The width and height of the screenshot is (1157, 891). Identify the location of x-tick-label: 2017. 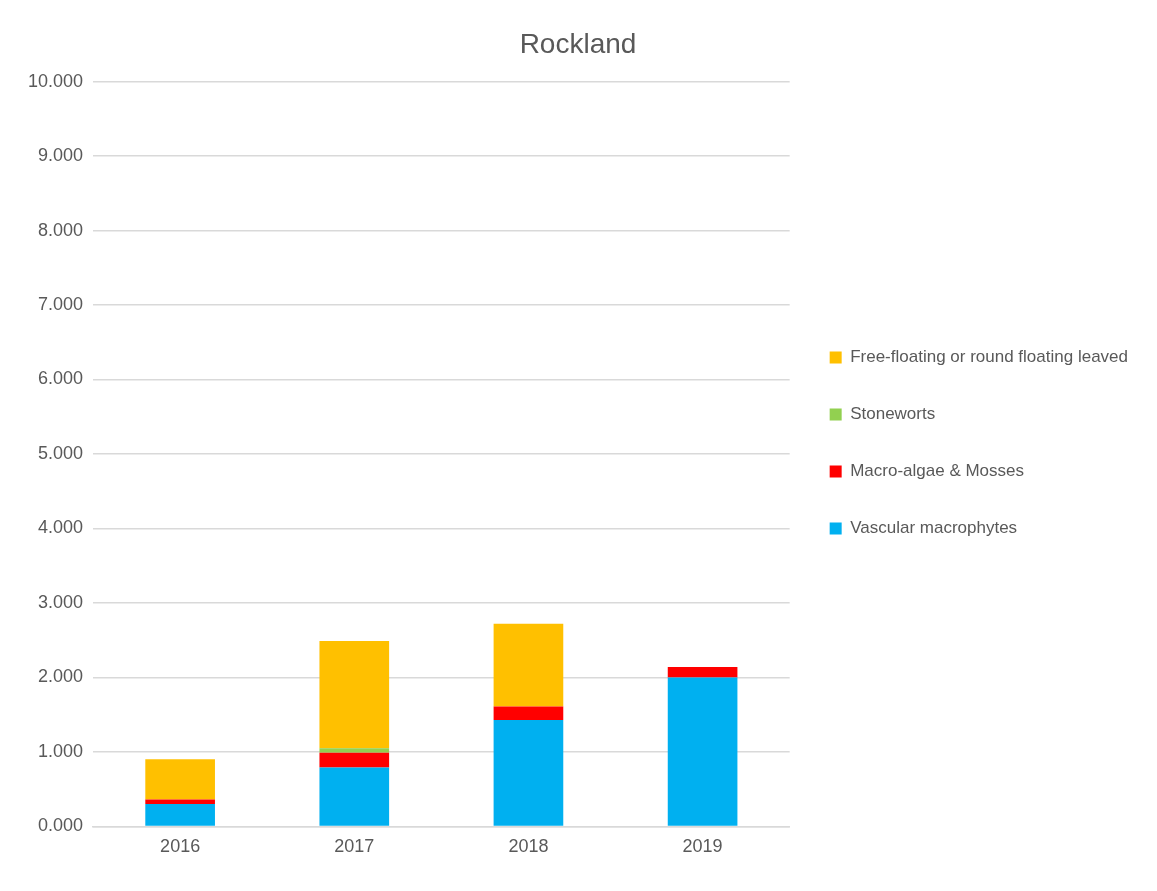
(354, 846).